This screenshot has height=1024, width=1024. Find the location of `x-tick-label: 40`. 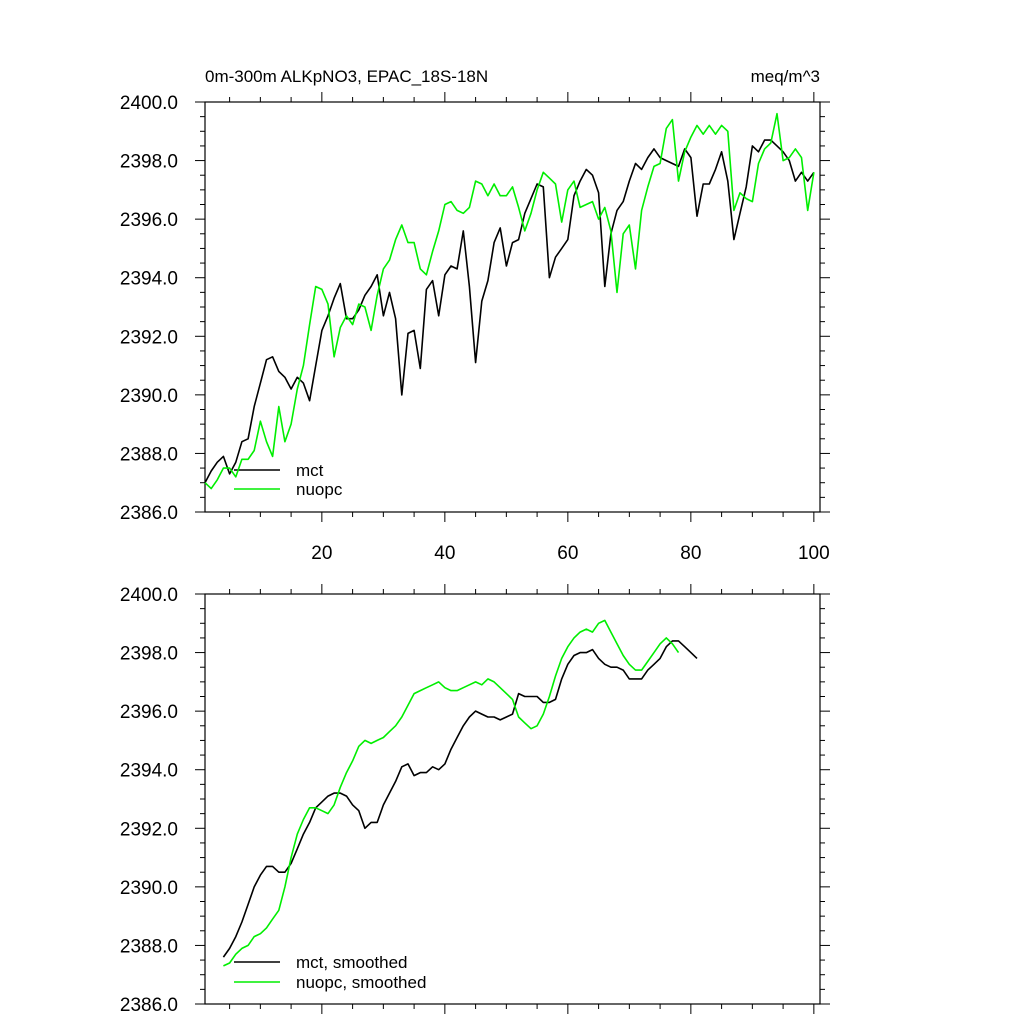

x-tick-label: 40 is located at coordinates (444, 553).